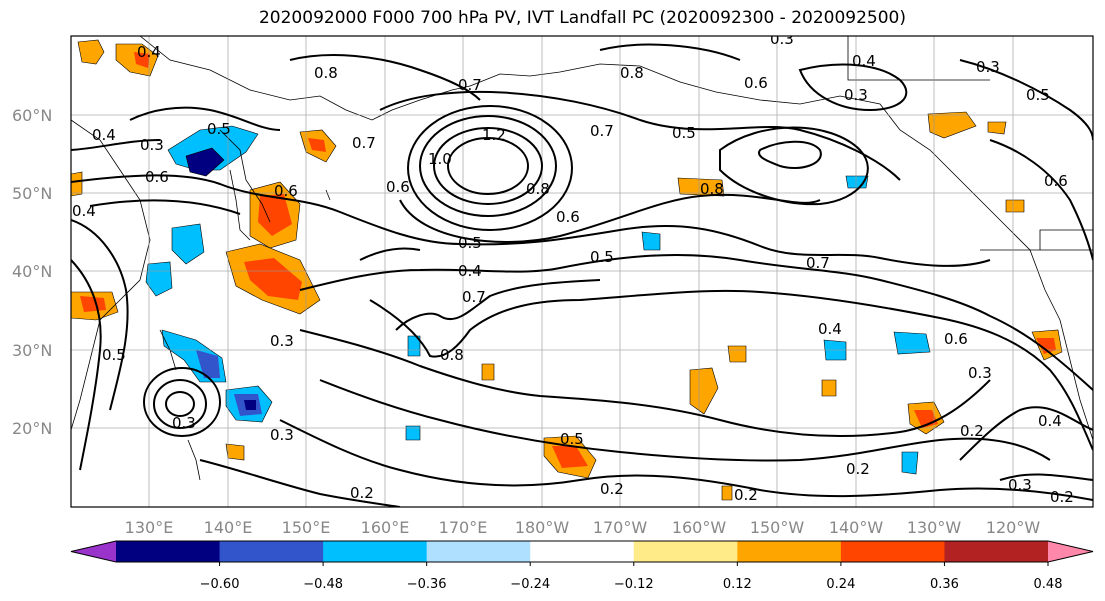 Image resolution: width=1105 pixels, height=601 pixels. I want to click on lon-label: 170°W, so click(620, 527).